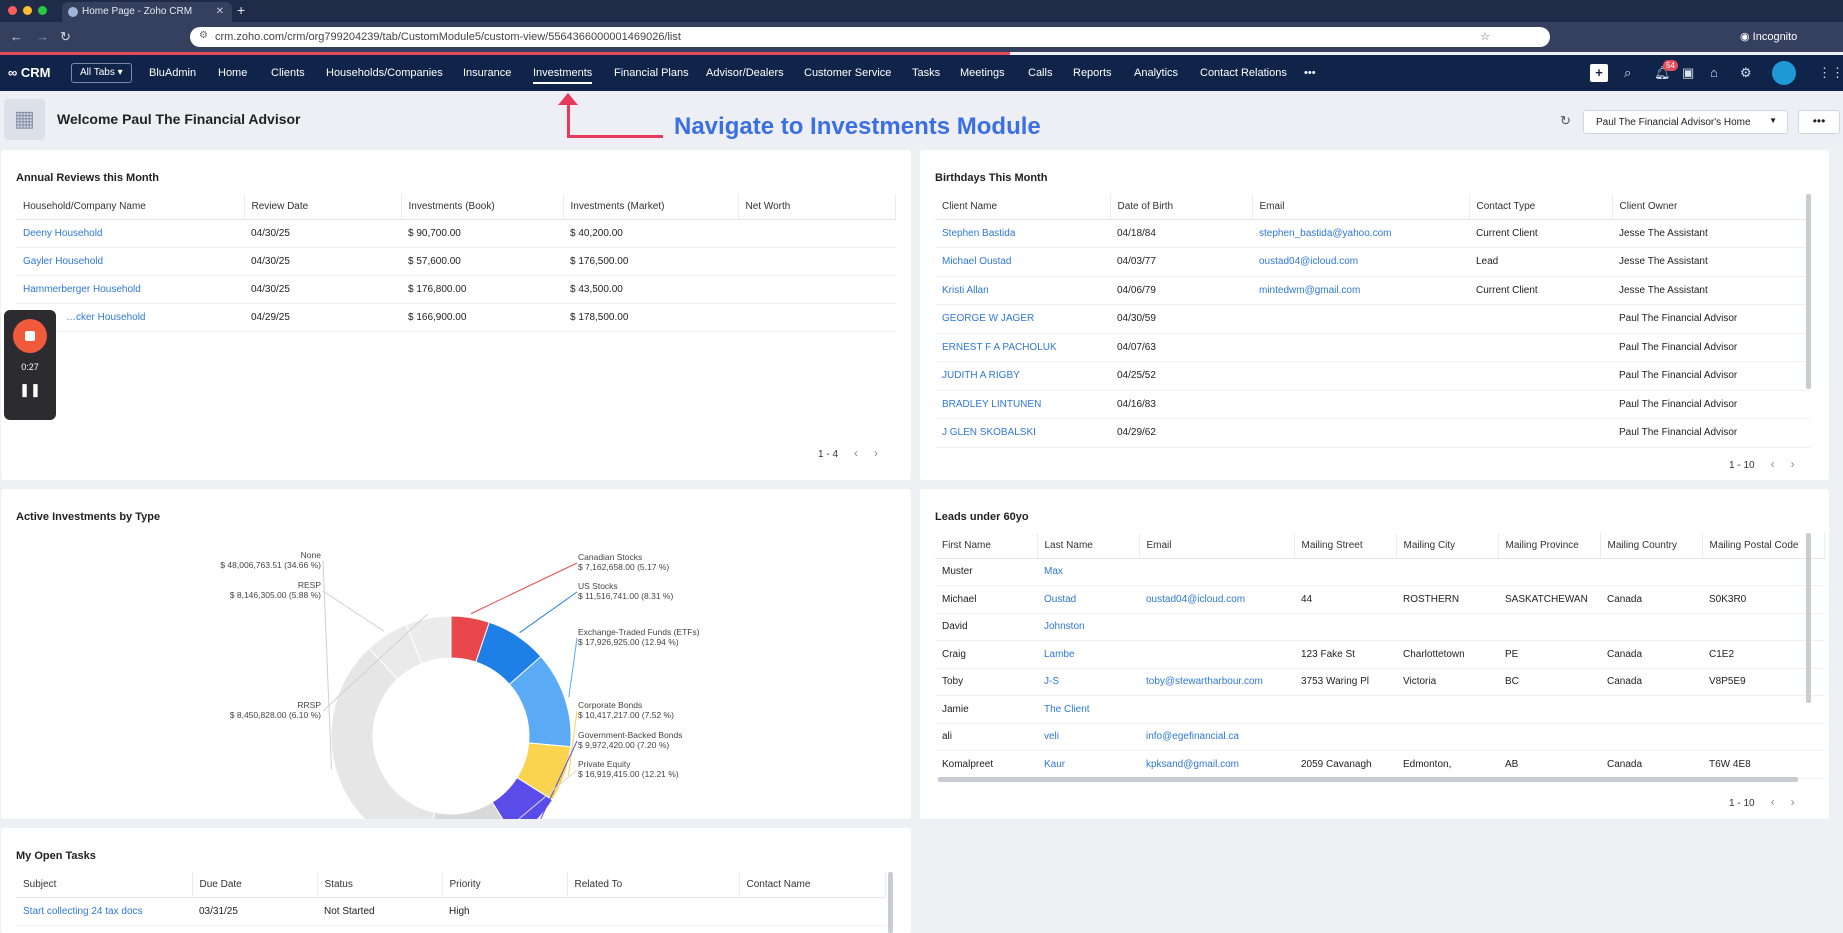 The width and height of the screenshot is (1843, 933). What do you see at coordinates (1549, 546) in the screenshot?
I see `col-mailing-province: Mailing Province` at bounding box center [1549, 546].